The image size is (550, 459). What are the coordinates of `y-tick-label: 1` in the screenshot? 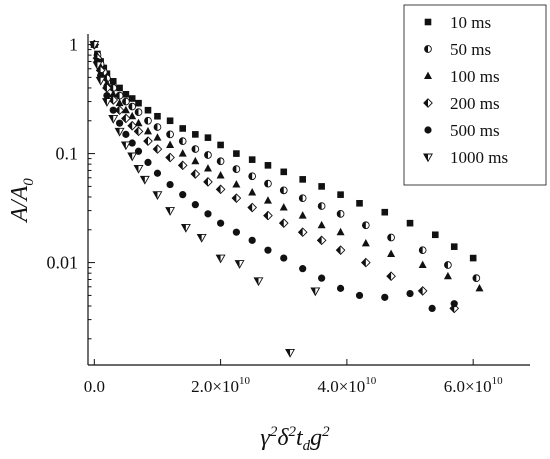 It's located at (73, 45).